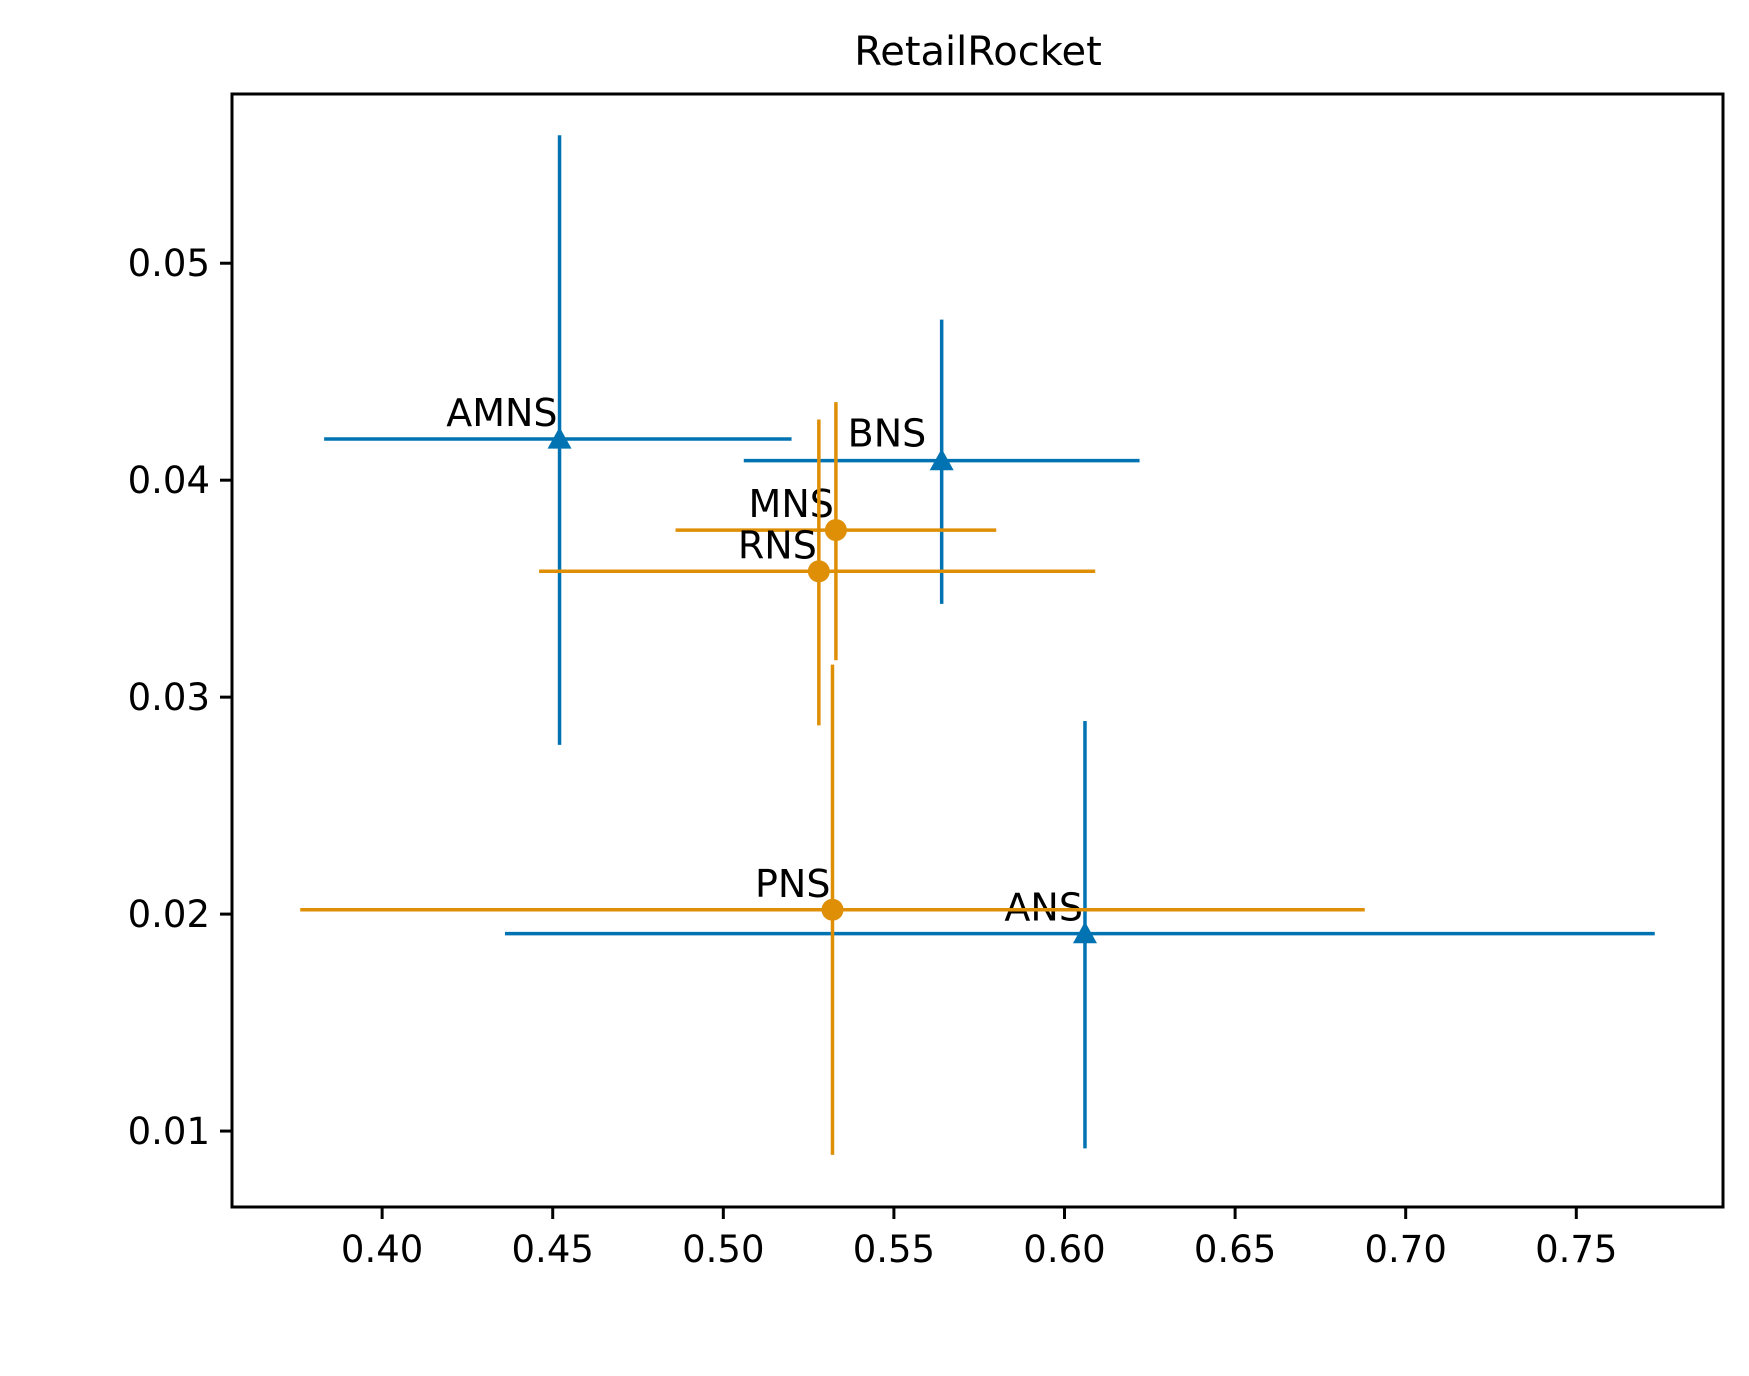 This screenshot has height=1376, width=1749. What do you see at coordinates (169, 1131) in the screenshot?
I see `y-tick-label: 0.01` at bounding box center [169, 1131].